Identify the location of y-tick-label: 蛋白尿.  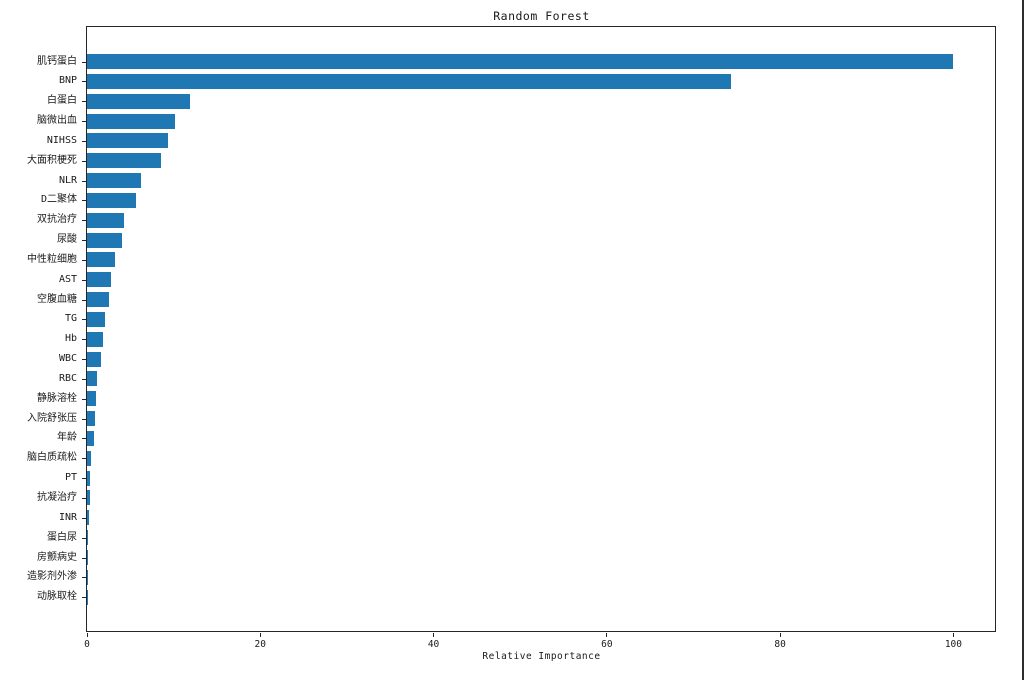
(62, 537).